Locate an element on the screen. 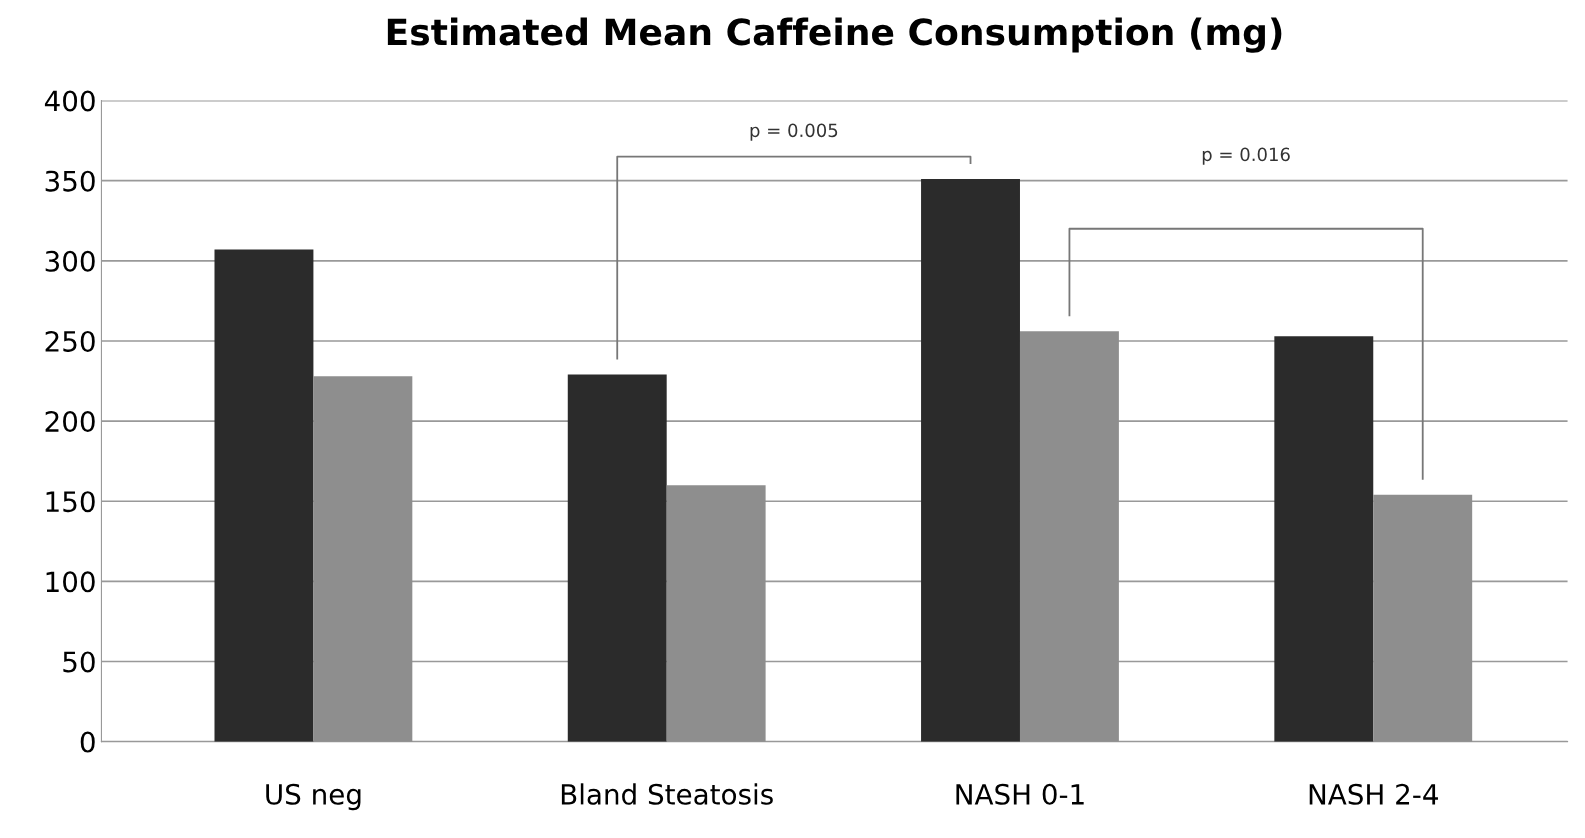 This screenshot has height=838, width=1585. x-tick-label: US neg is located at coordinates (313, 797).